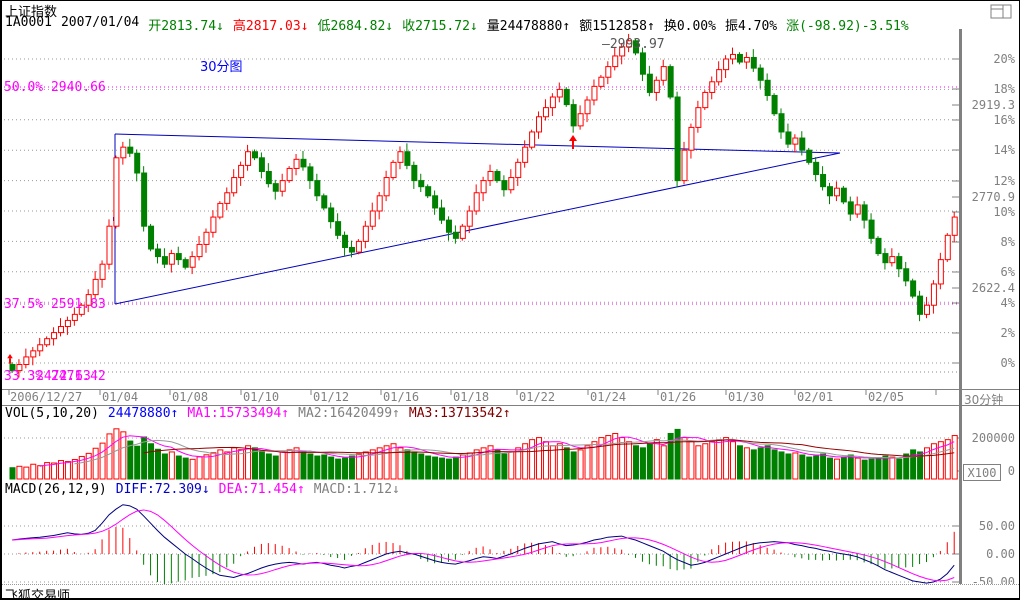 The image size is (1020, 600). What do you see at coordinates (1007, 242) in the screenshot?
I see `main-axis-label: 8%` at bounding box center [1007, 242].